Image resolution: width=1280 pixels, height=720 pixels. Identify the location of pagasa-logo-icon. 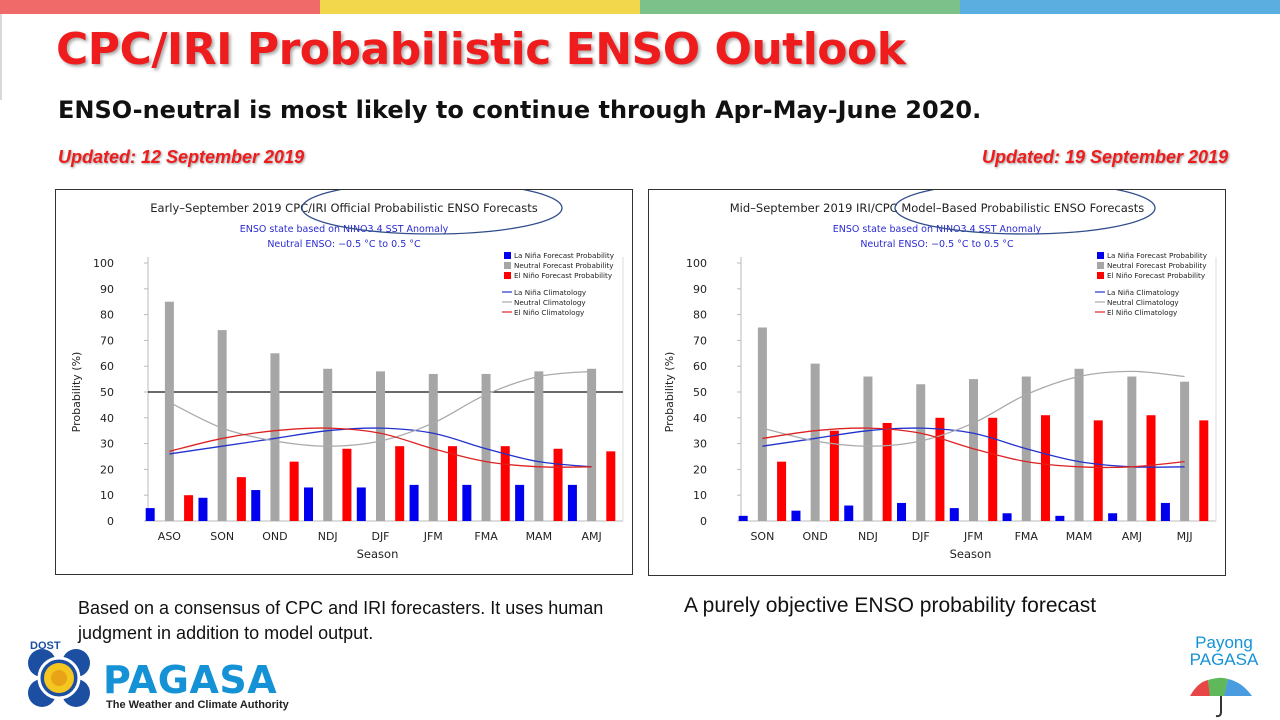
(59, 678).